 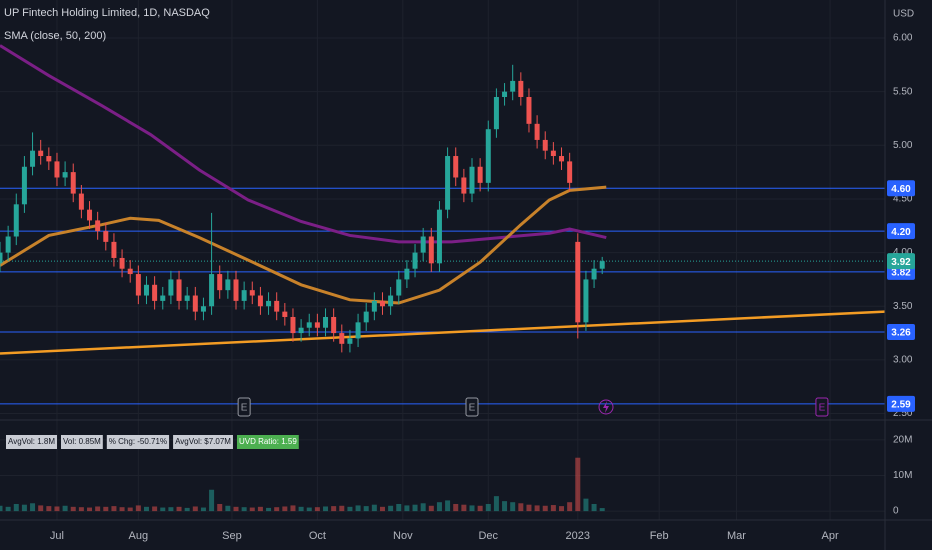 I want to click on y-tick-label: 5.00, so click(x=903, y=145).